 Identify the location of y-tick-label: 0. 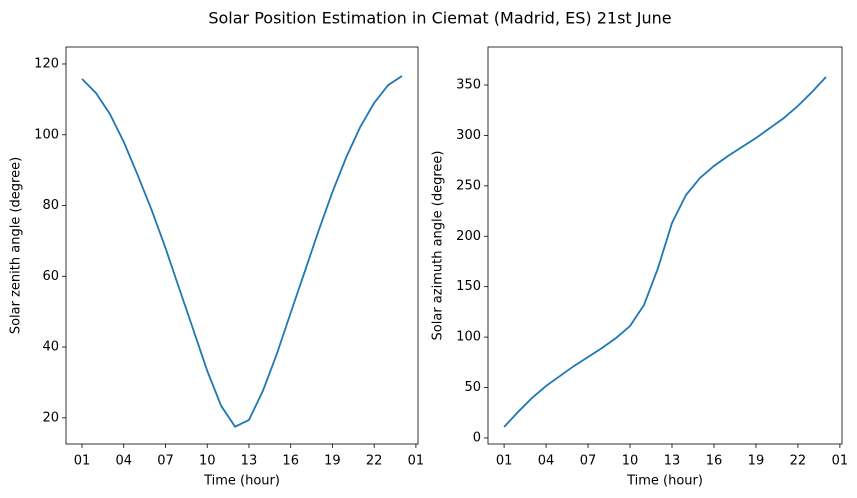
(477, 437).